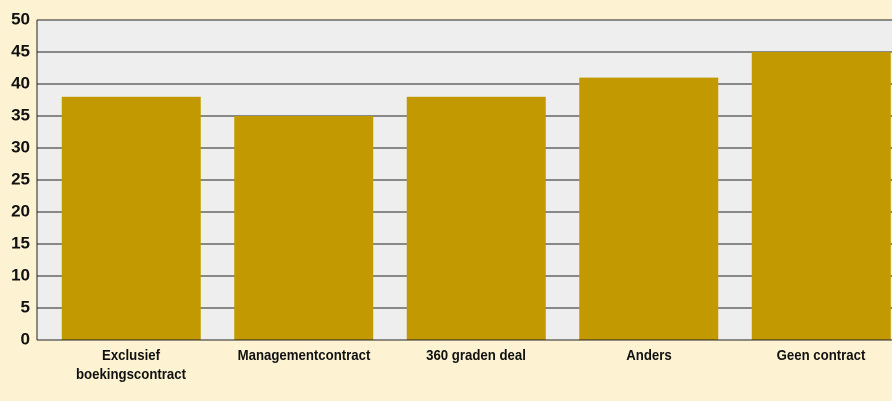  What do you see at coordinates (131, 365) in the screenshot?
I see `x-tick-label: Exclusief boekingscontract` at bounding box center [131, 365].